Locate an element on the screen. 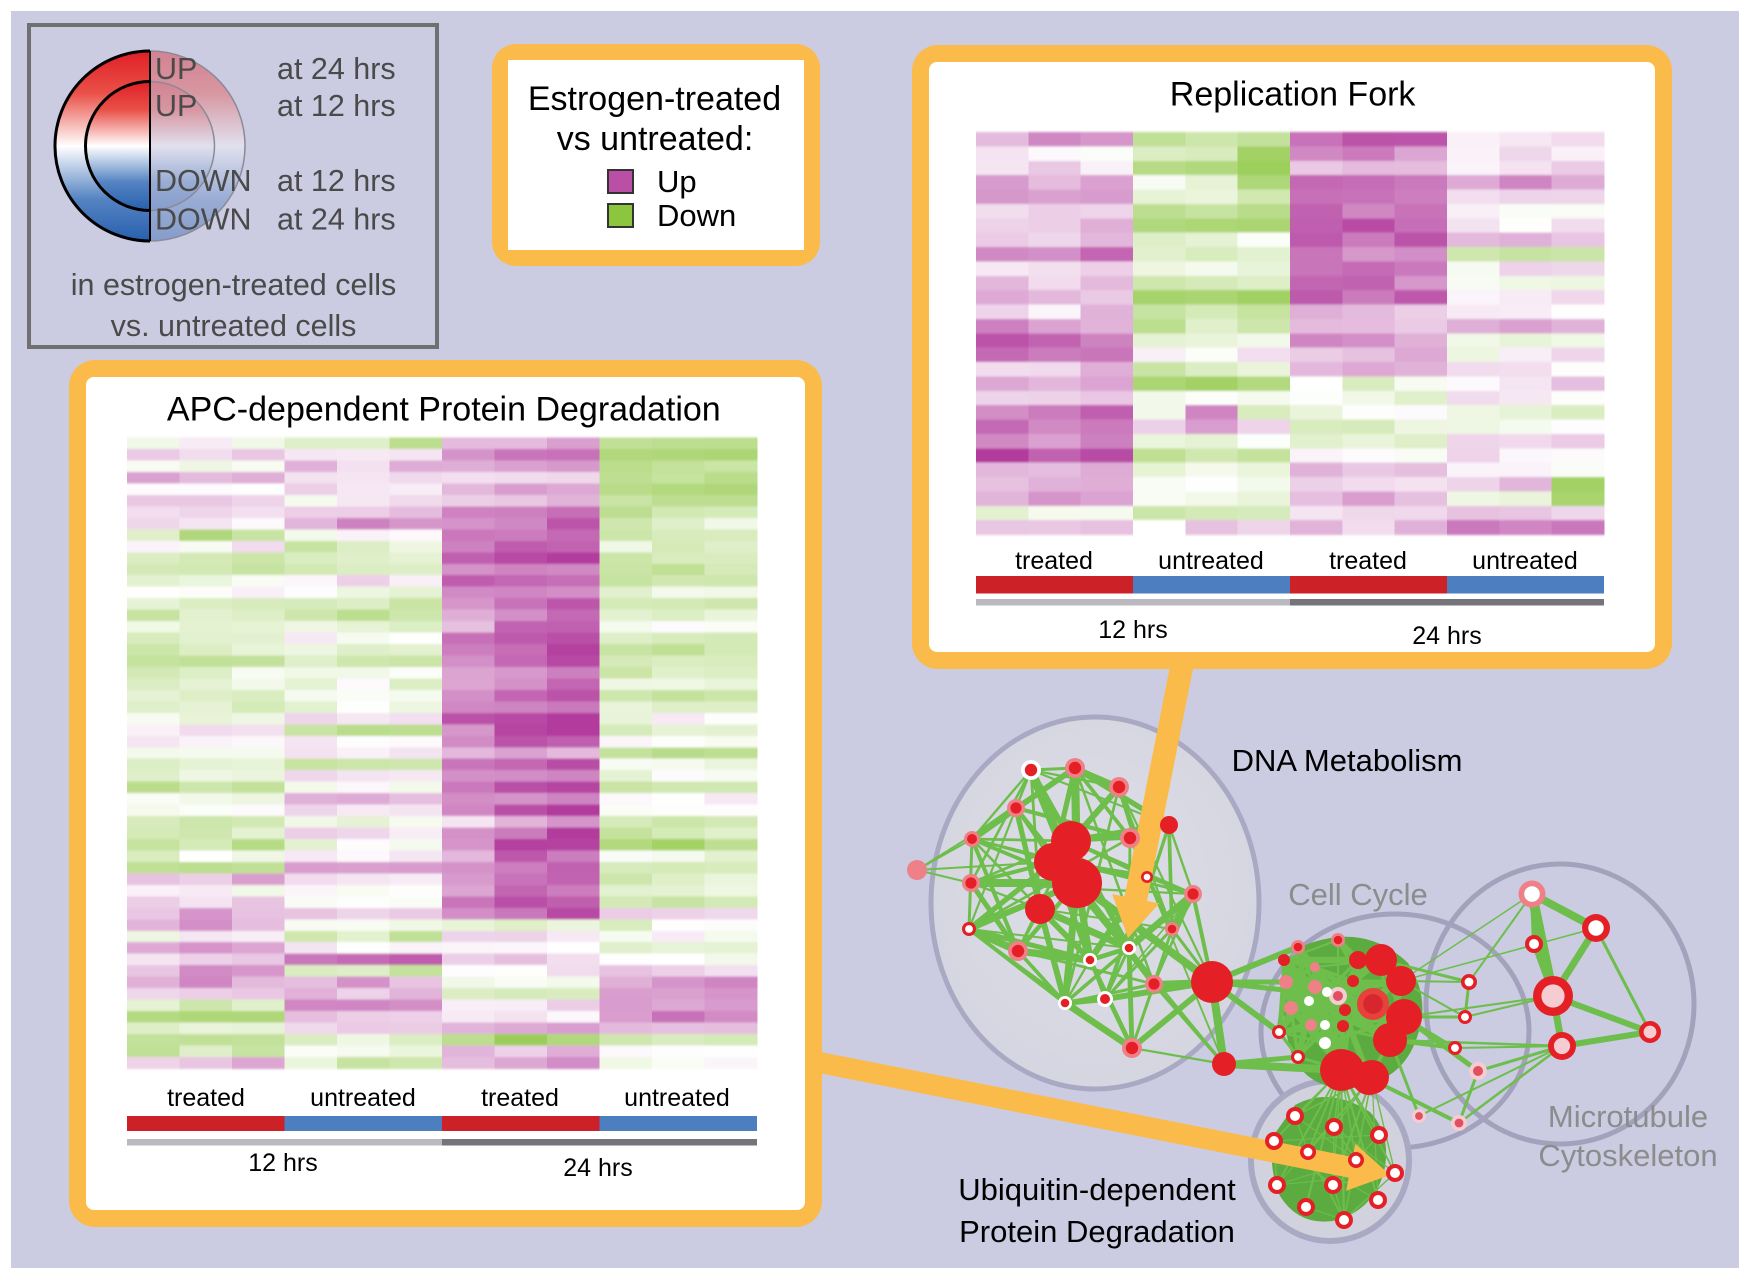 This screenshot has height=1284, width=1750. svg-text: vs. untreated cells is located at coordinates (234, 326).